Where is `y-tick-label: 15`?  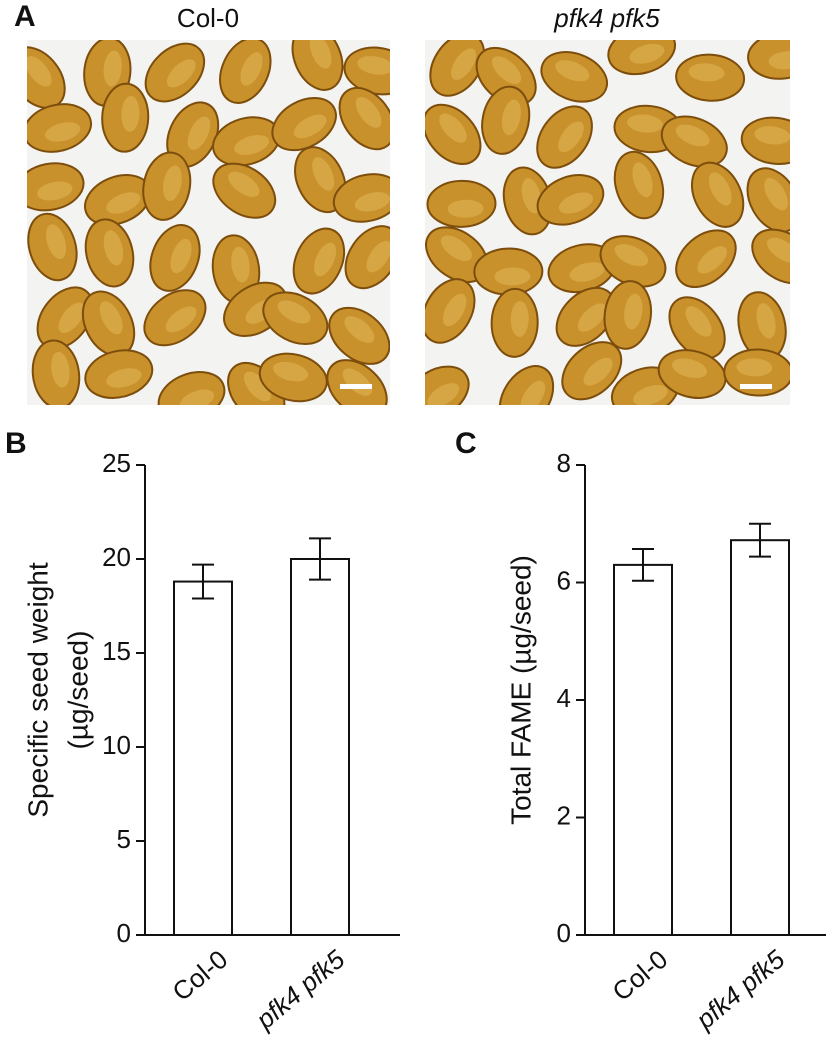
y-tick-label: 15 is located at coordinates (116, 651).